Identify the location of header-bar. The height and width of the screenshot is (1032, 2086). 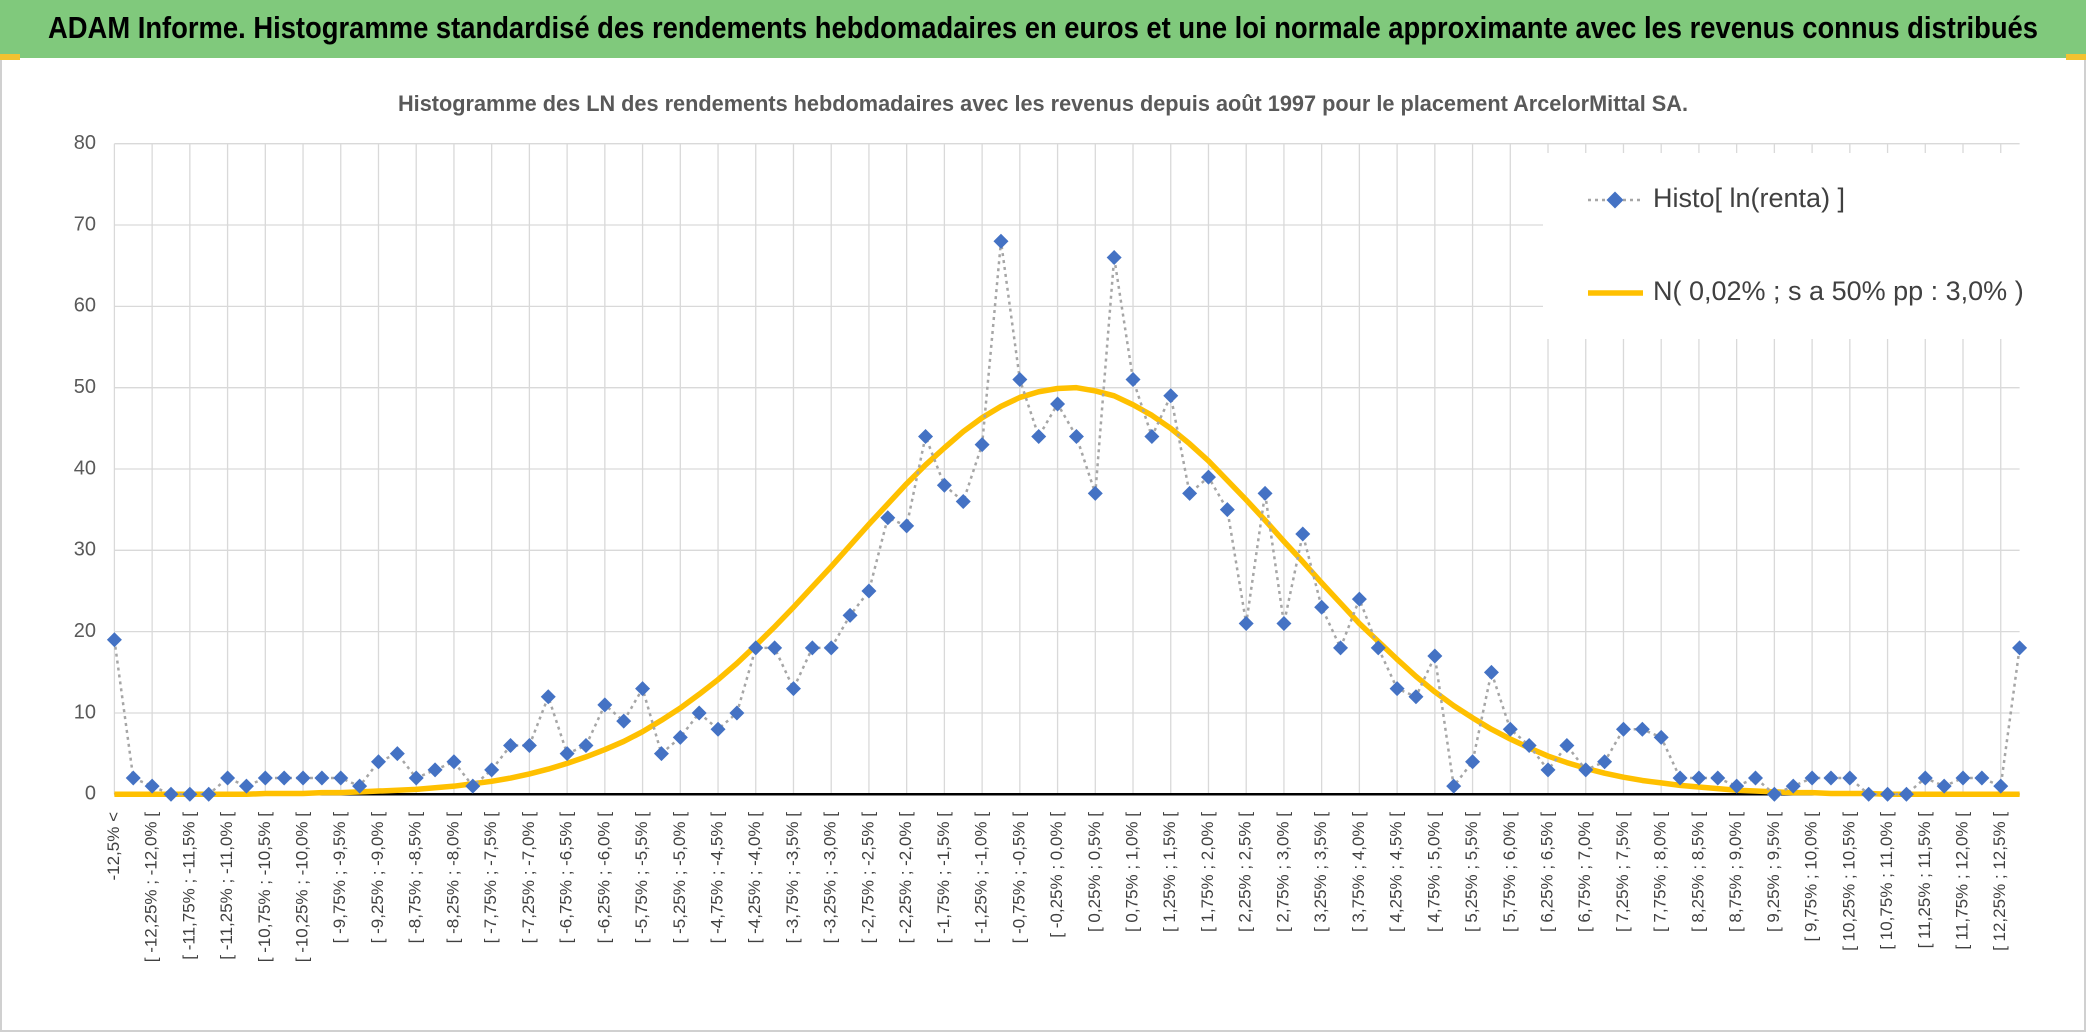
(1043, 29).